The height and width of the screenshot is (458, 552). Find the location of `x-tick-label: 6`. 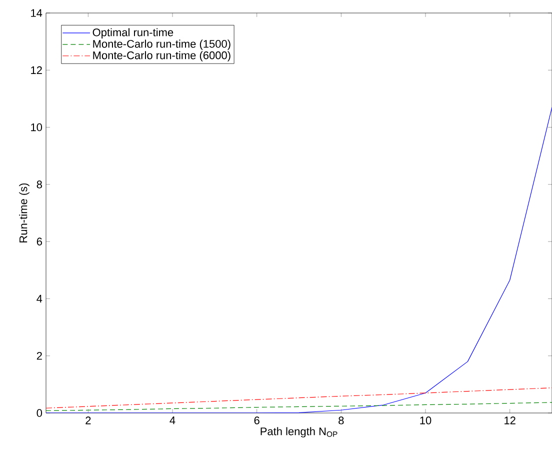

x-tick-label: 6 is located at coordinates (257, 420).